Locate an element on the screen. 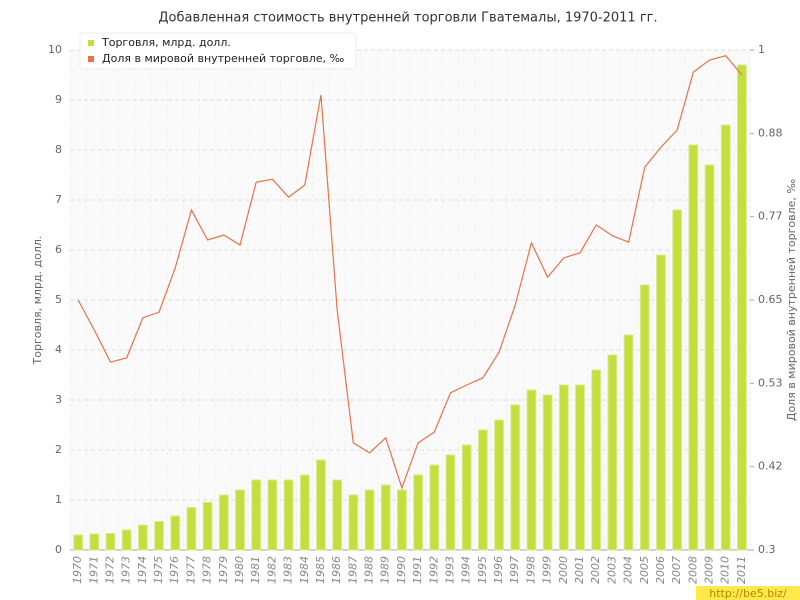  x-tick-label: 2008 is located at coordinates (692, 570).